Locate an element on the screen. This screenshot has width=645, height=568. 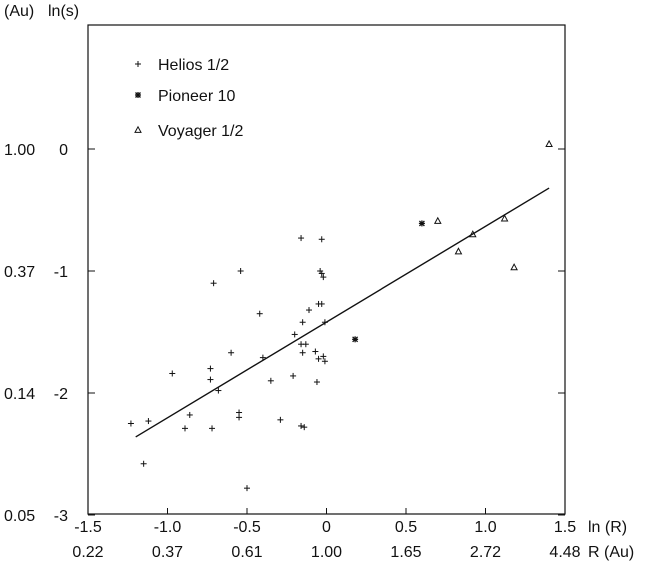
y-axis-label: ln(s) is located at coordinates (63, 11).